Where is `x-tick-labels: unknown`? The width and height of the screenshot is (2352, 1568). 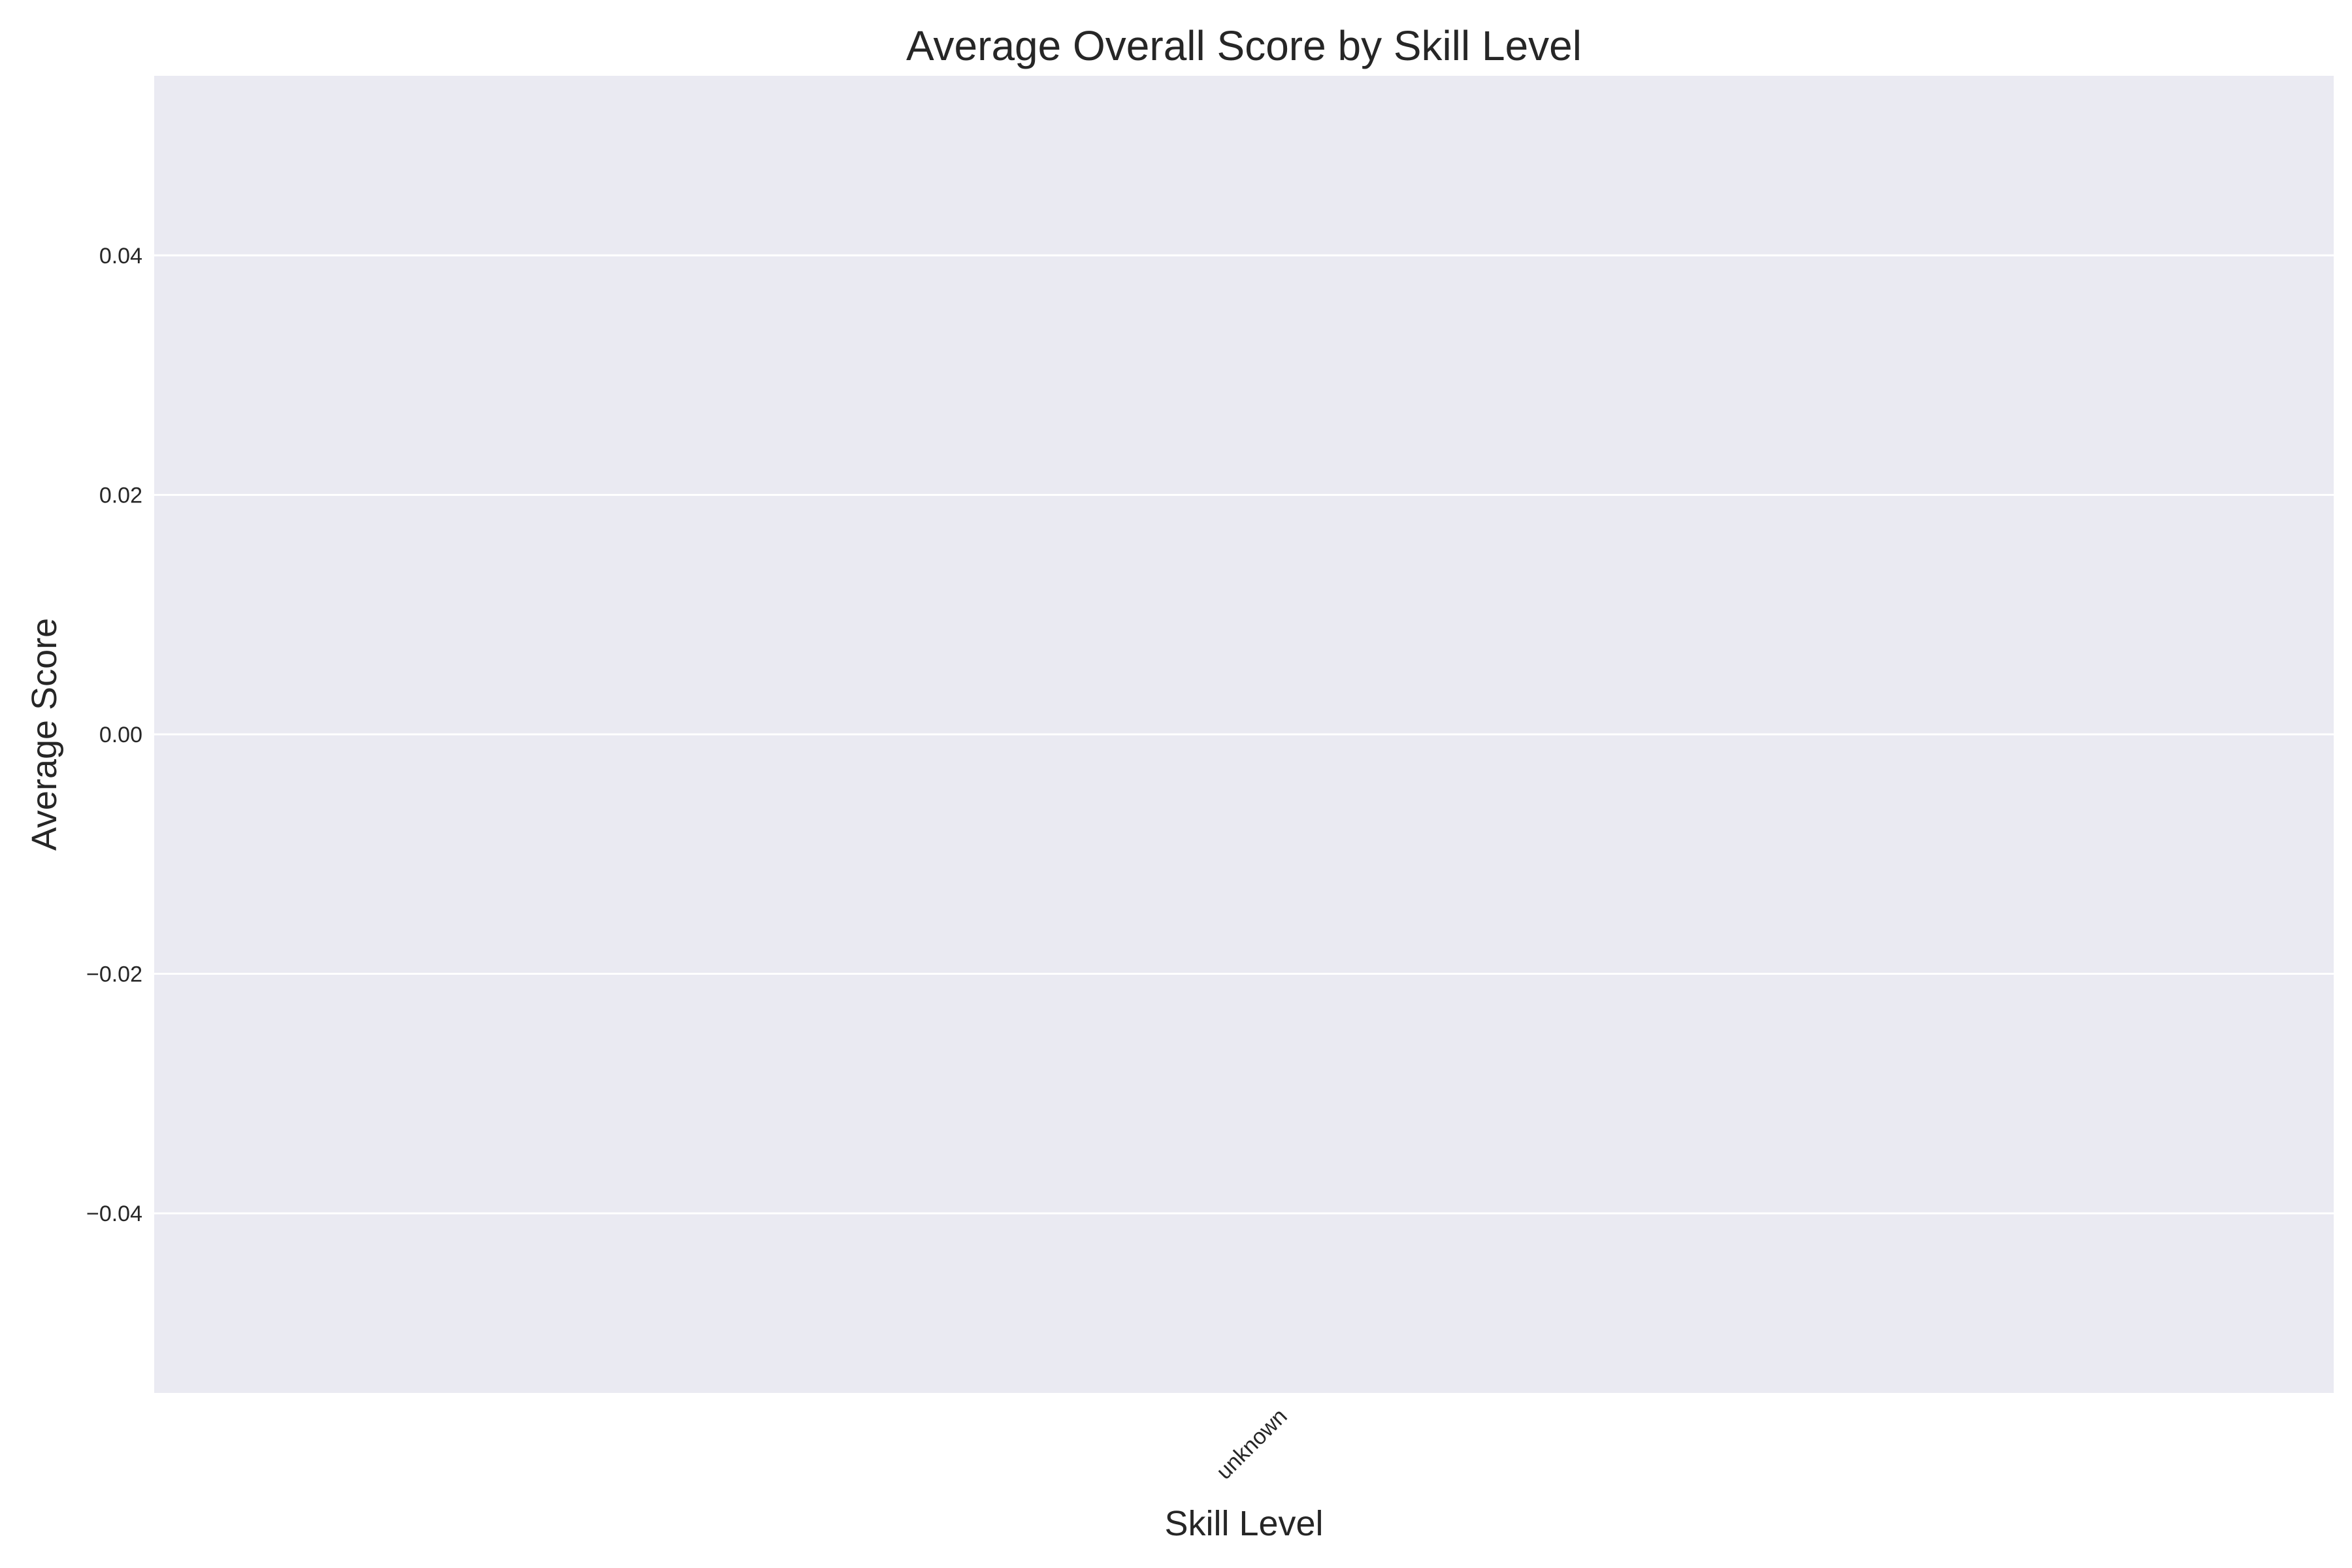 x-tick-labels: unknown is located at coordinates (1252, 1444).